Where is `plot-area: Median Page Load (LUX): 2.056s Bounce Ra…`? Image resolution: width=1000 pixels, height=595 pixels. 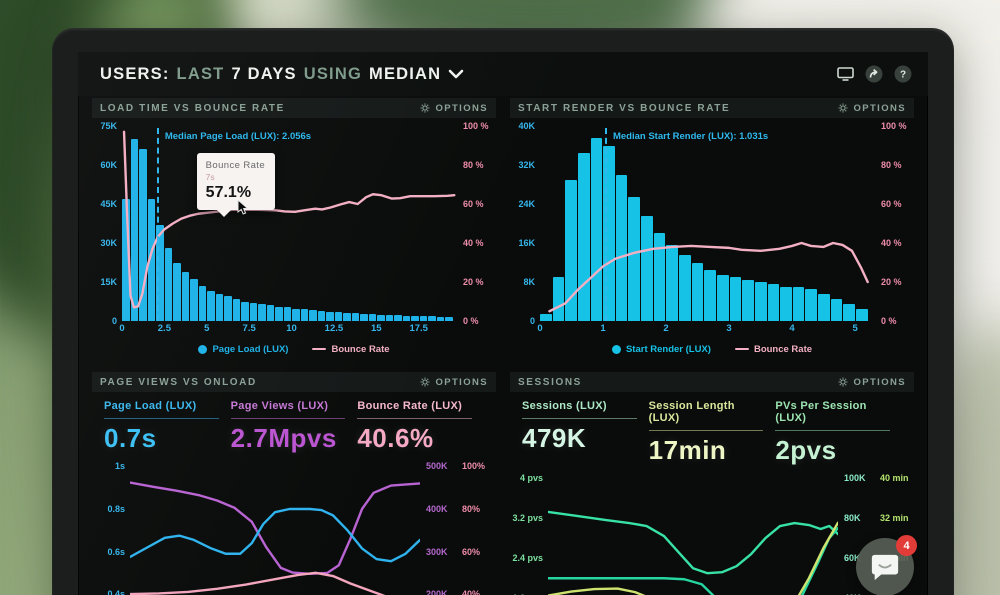
plot-area: Median Page Load (LUX): 2.056s Bounce Ra… is located at coordinates (289, 223).